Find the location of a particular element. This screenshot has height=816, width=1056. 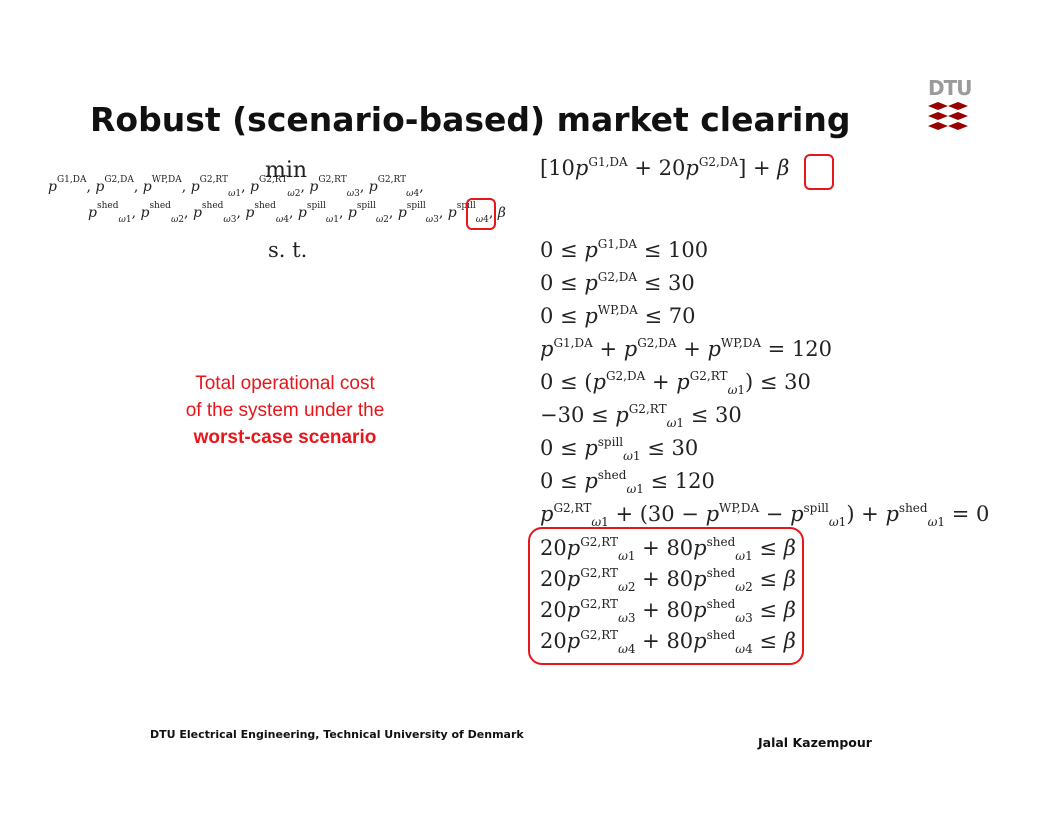

note-bold: worst-case scenario is located at coordinates (285, 437).